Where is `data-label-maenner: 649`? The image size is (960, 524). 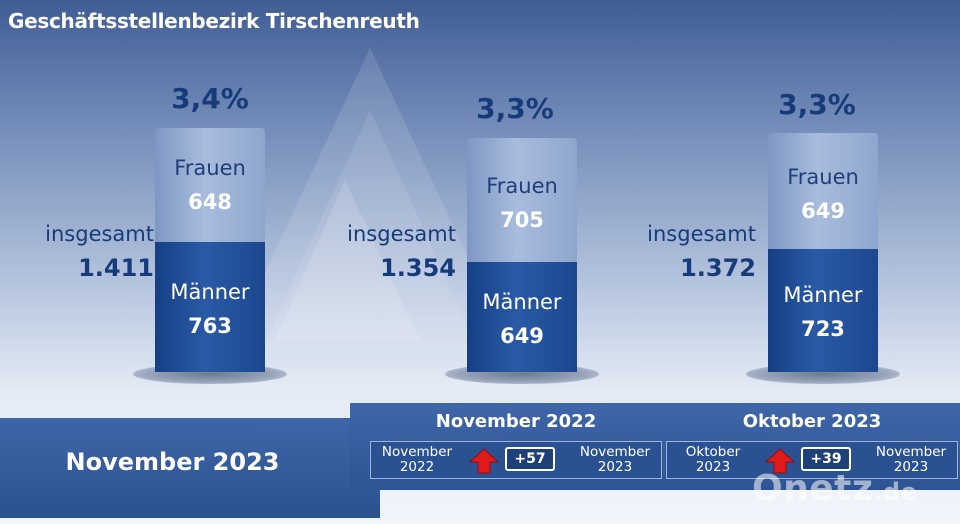 data-label-maenner: 649 is located at coordinates (522, 336).